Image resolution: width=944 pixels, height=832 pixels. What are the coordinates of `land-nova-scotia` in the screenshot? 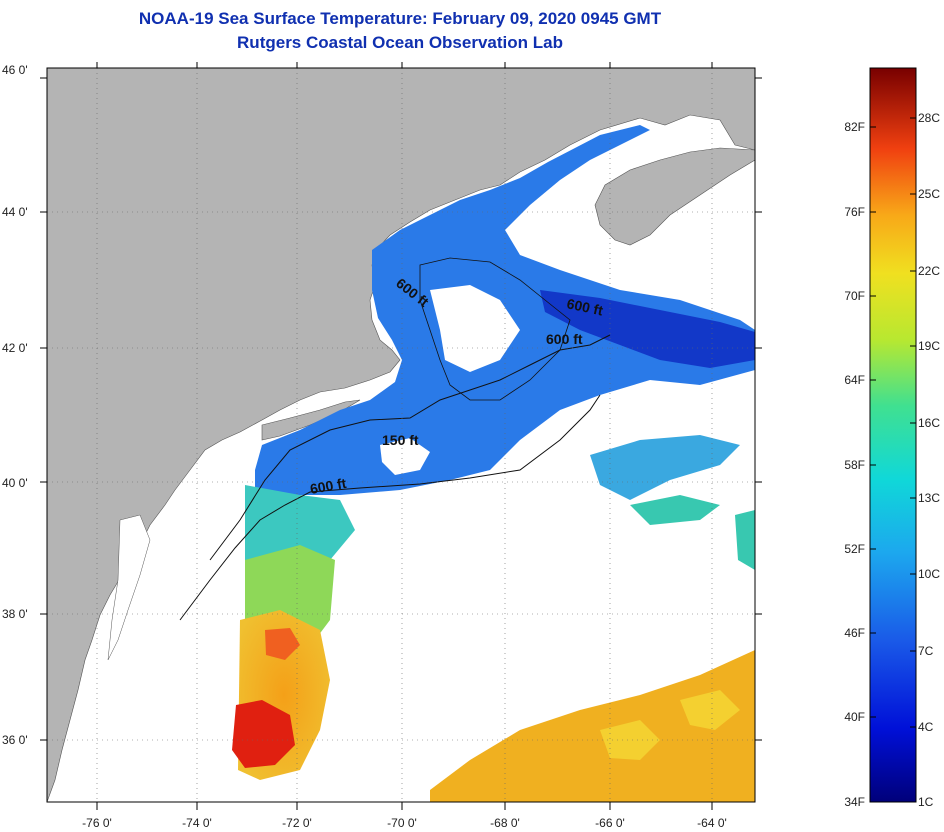 It's located at (674, 196).